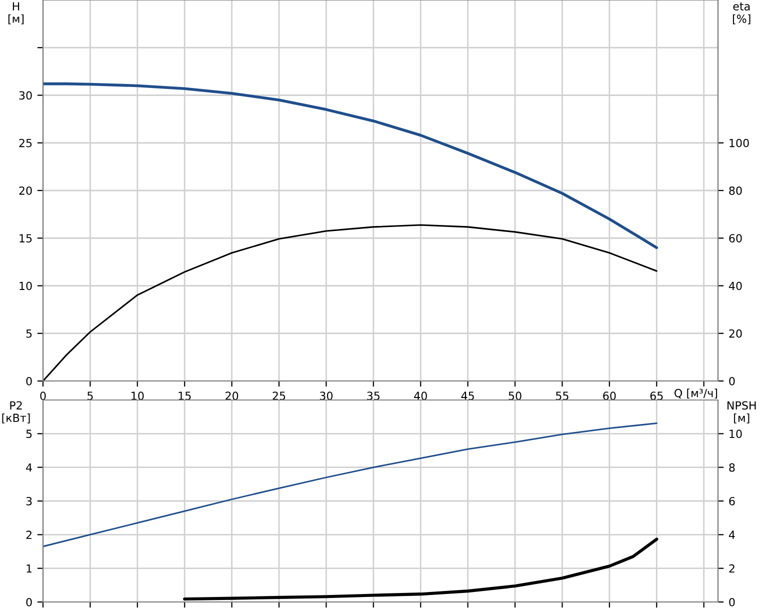 This screenshot has height=611, width=774. I want to click on y-tick-label: 15, so click(26, 238).